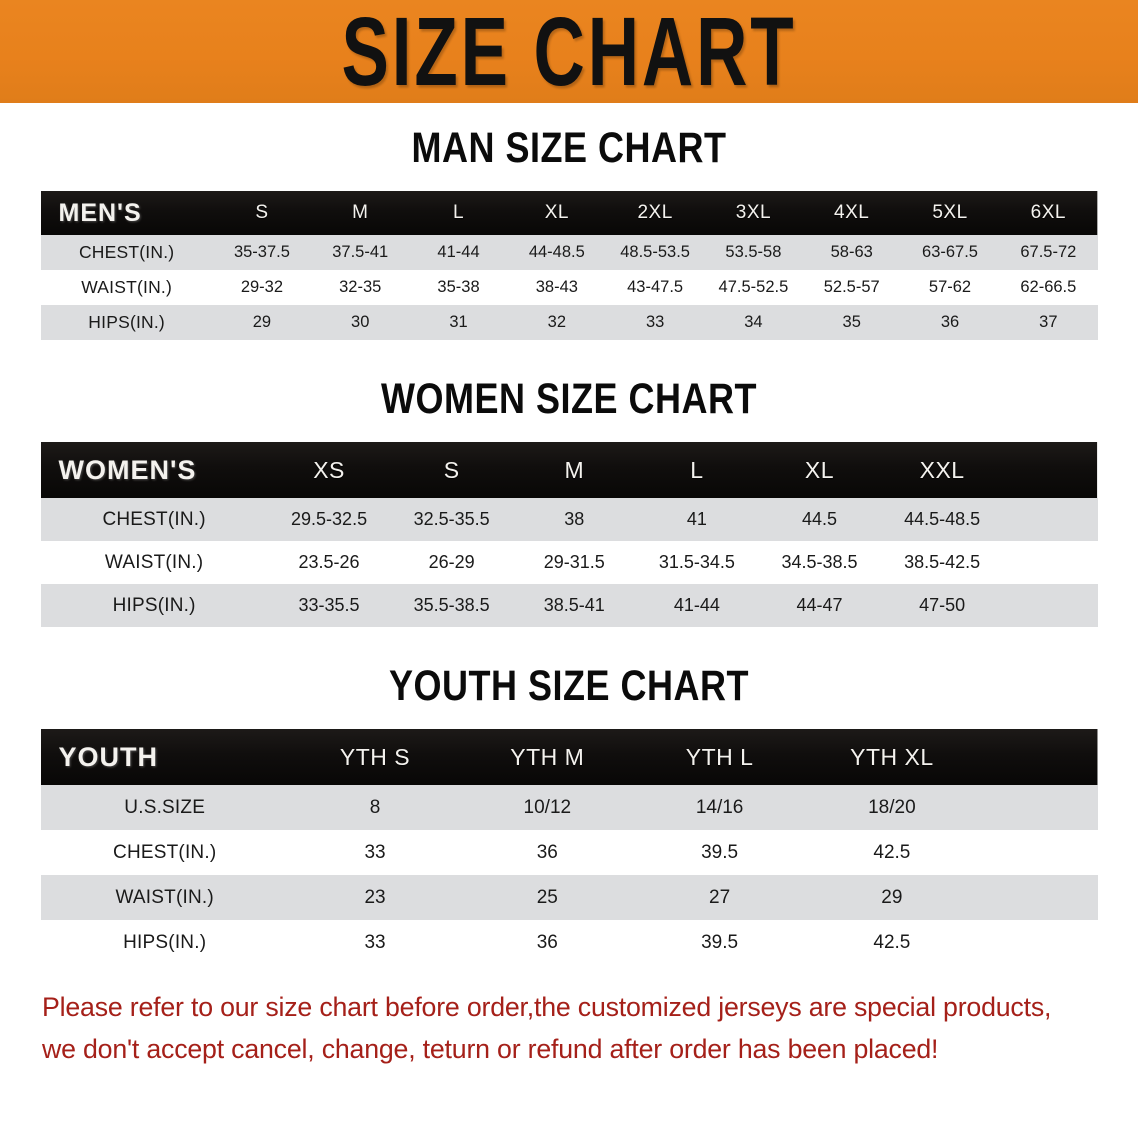  I want to click on man-cell-1-5: 47.5-52.5, so click(753, 287).